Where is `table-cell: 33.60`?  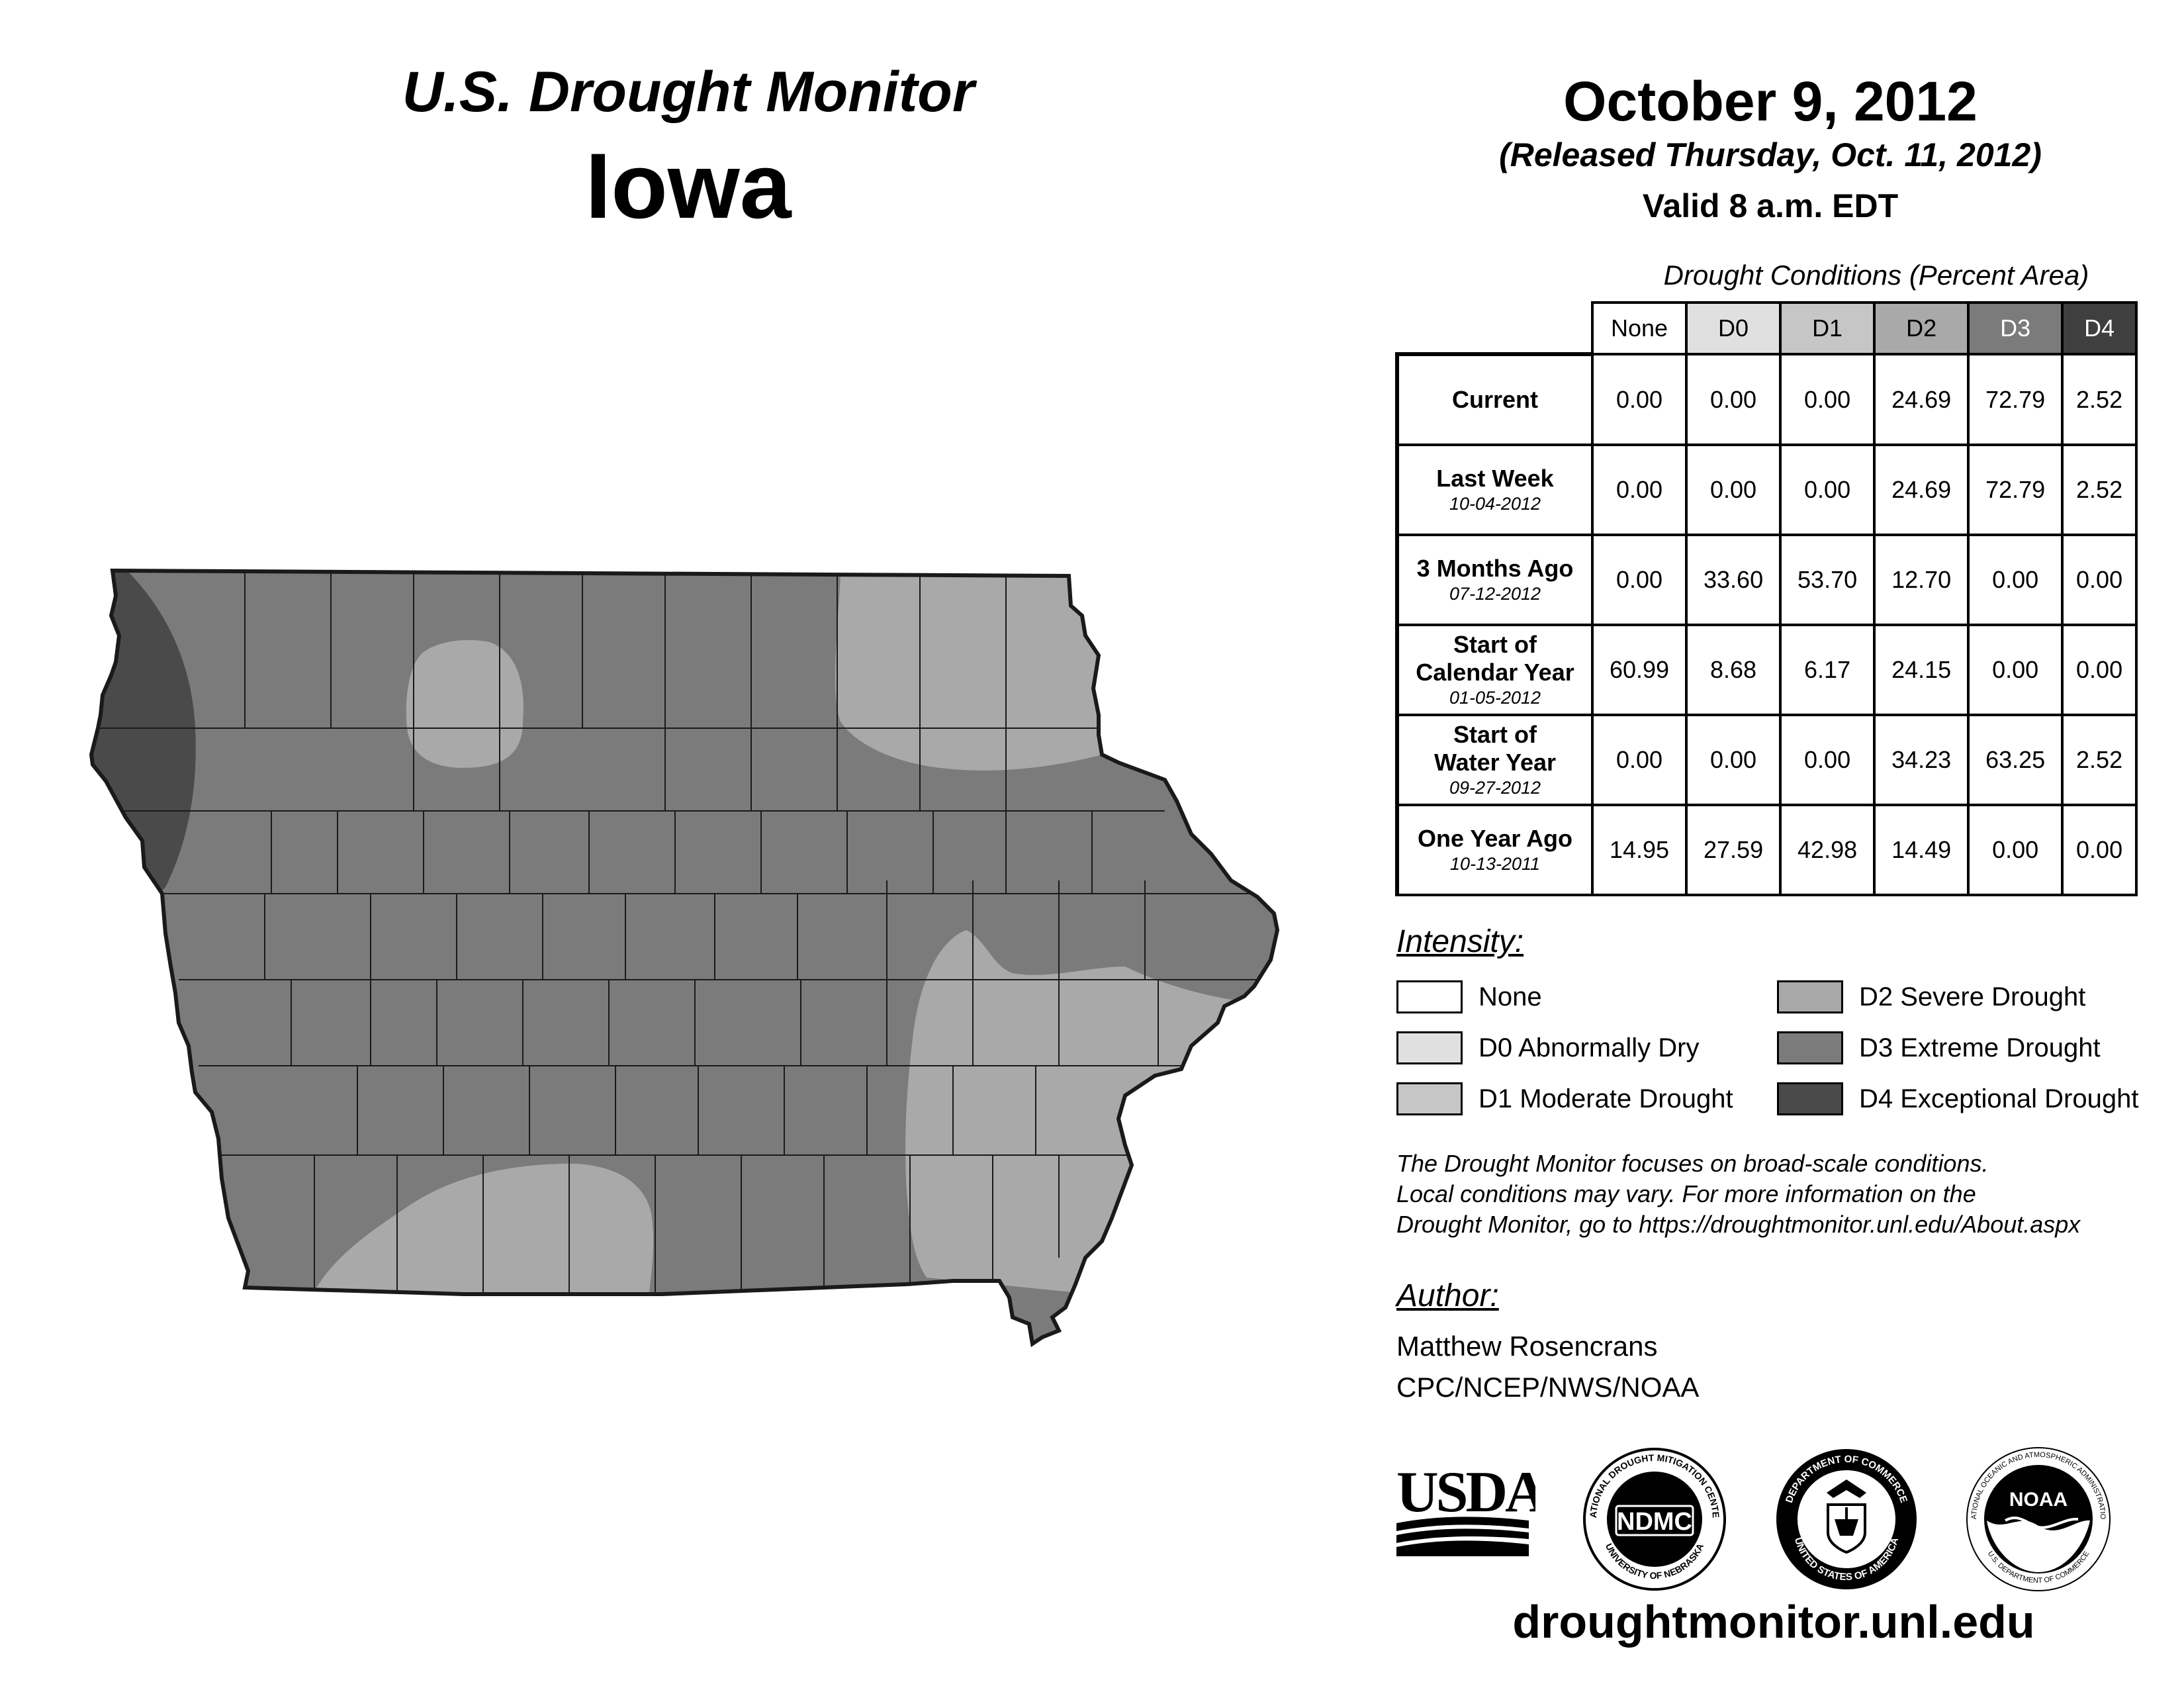 table-cell: 33.60 is located at coordinates (1733, 580).